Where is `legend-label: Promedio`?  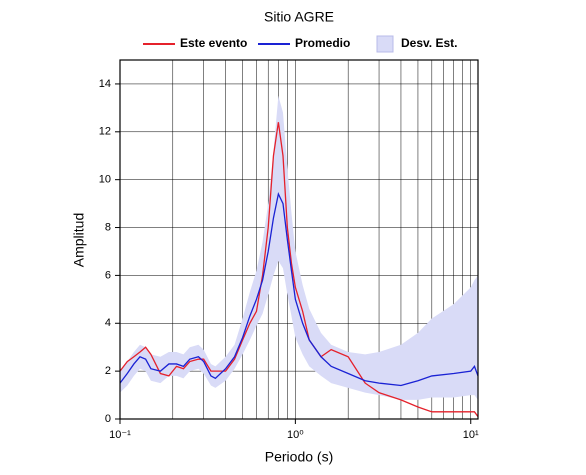 legend-label: Promedio is located at coordinates (322, 43).